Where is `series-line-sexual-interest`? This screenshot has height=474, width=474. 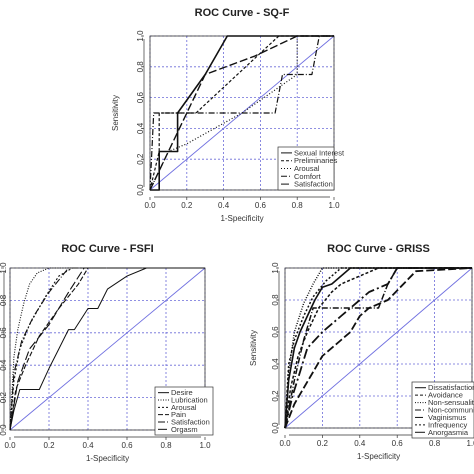 series-line-sexual-interest is located at coordinates (242, 113).